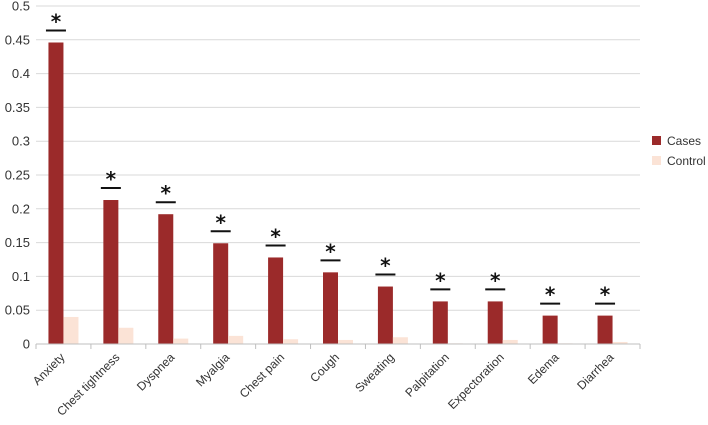  I want to click on x-category-label: Sweating, so click(374, 372).